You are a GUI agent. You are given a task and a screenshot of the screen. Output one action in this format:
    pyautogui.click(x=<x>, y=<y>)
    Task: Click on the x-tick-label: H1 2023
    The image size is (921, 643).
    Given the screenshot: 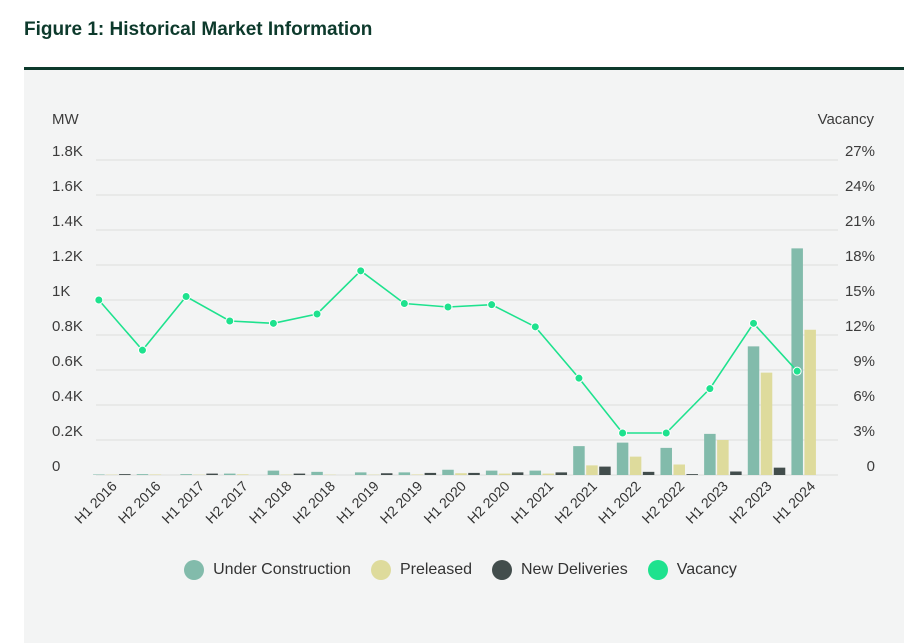 What is the action you would take?
    pyautogui.click(x=706, y=502)
    